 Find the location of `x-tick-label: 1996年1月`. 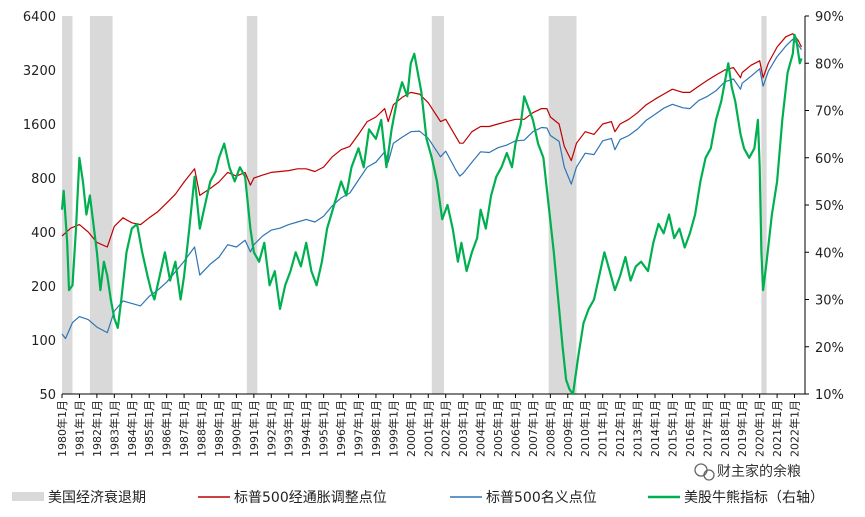

x-tick-label: 1996年1月 is located at coordinates (341, 428).